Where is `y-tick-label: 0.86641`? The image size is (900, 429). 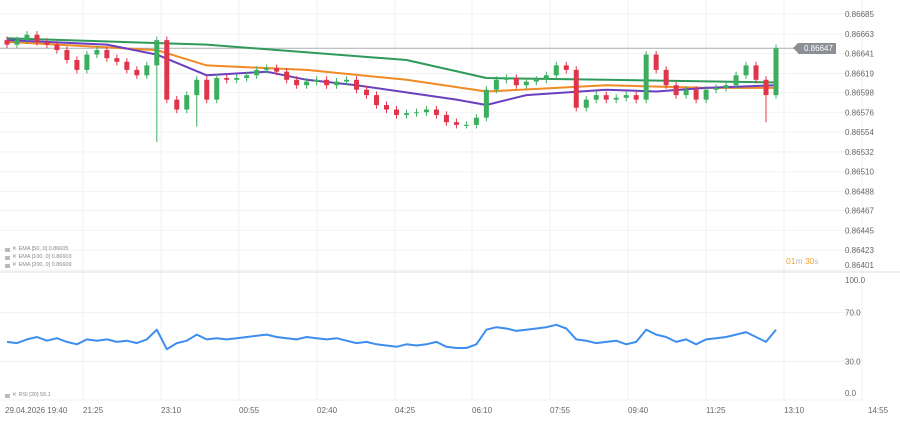
y-tick-label: 0.86641 is located at coordinates (859, 54).